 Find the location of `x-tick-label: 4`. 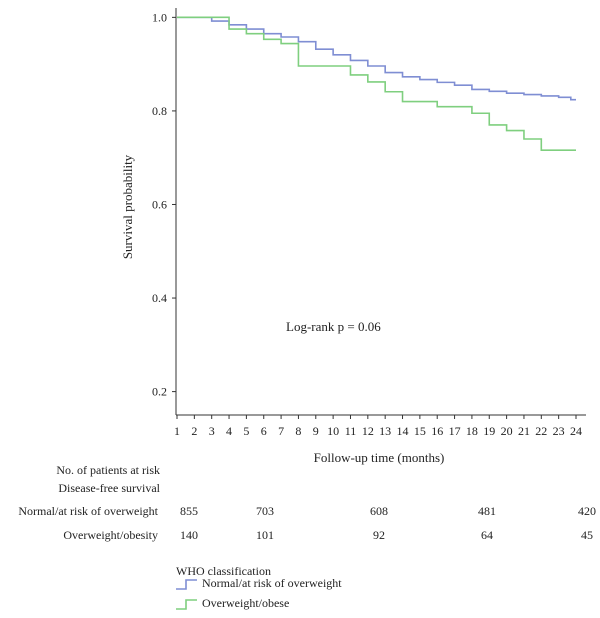

x-tick-label: 4 is located at coordinates (229, 431).